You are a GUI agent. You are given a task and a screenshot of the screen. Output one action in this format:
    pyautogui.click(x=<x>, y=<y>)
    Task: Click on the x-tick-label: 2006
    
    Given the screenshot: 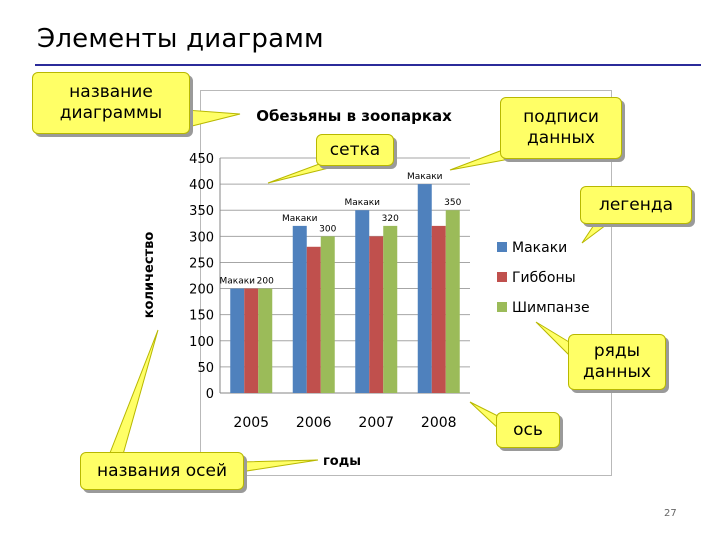 What is the action you would take?
    pyautogui.click(x=314, y=423)
    